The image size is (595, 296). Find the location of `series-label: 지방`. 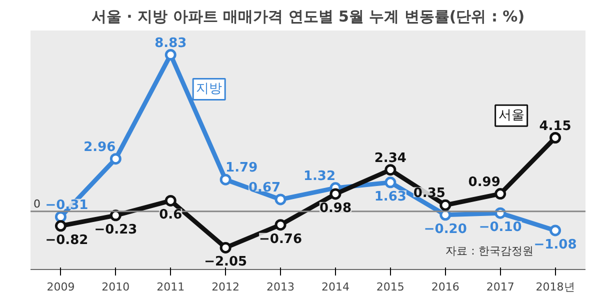

series-label: 지방 is located at coordinates (209, 89).